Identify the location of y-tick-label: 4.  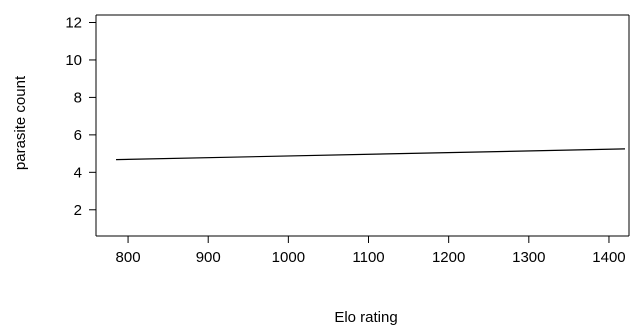
(78, 172).